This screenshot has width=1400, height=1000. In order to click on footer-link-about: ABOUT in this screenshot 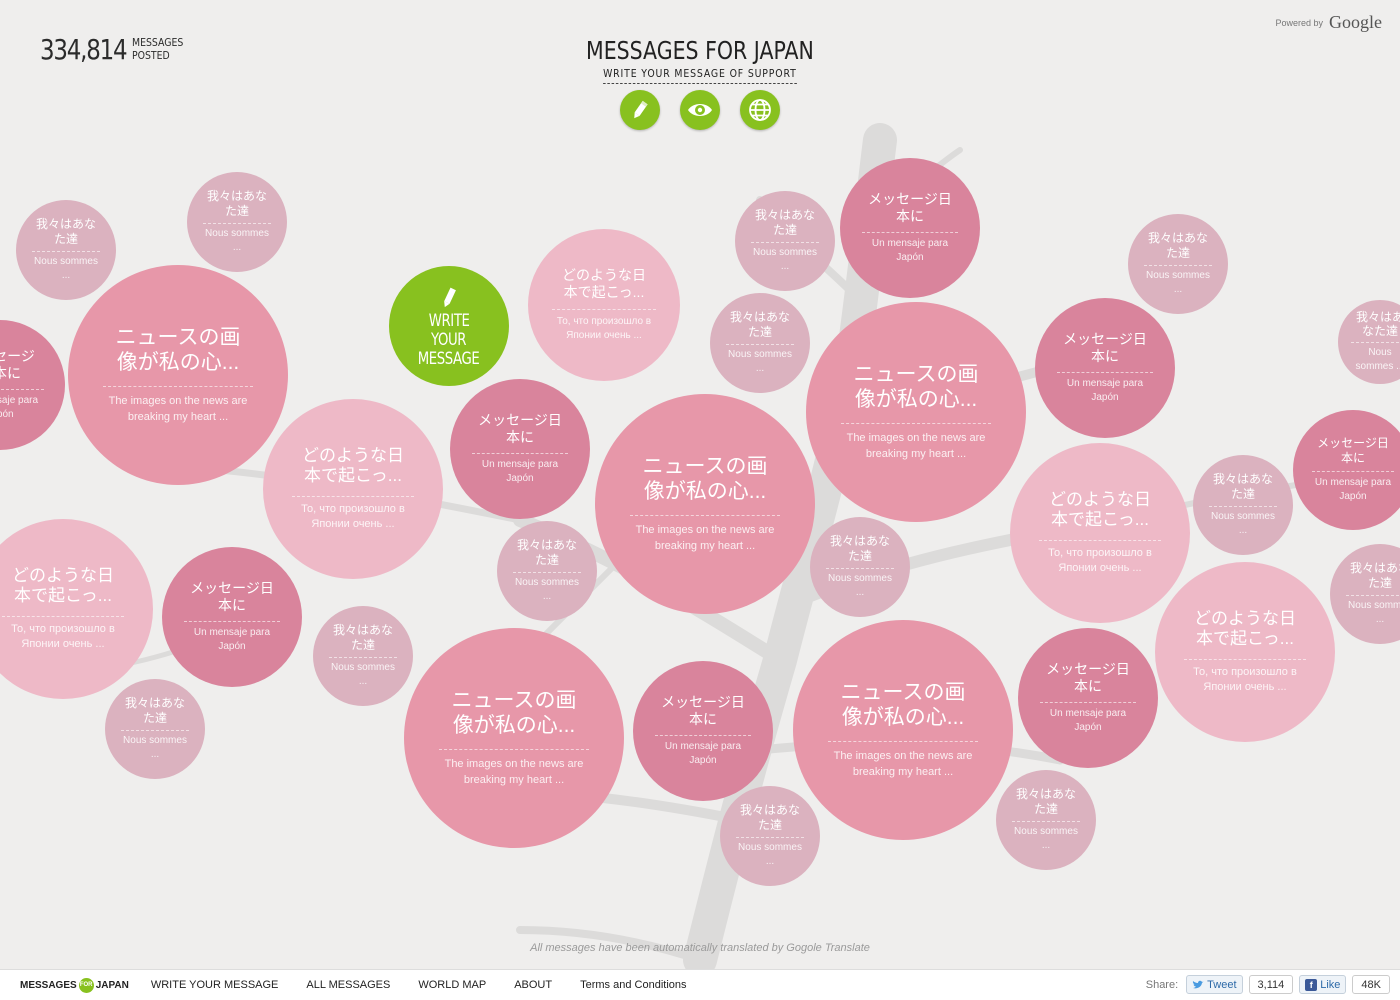, I will do `click(533, 985)`.